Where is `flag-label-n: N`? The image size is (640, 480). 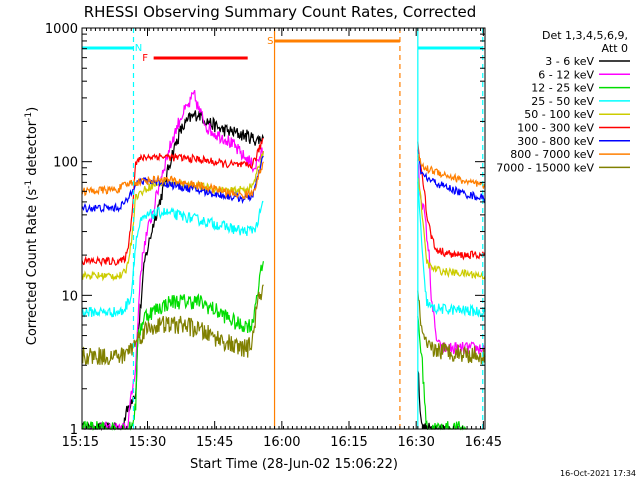
flag-label-n: N is located at coordinates (138, 48).